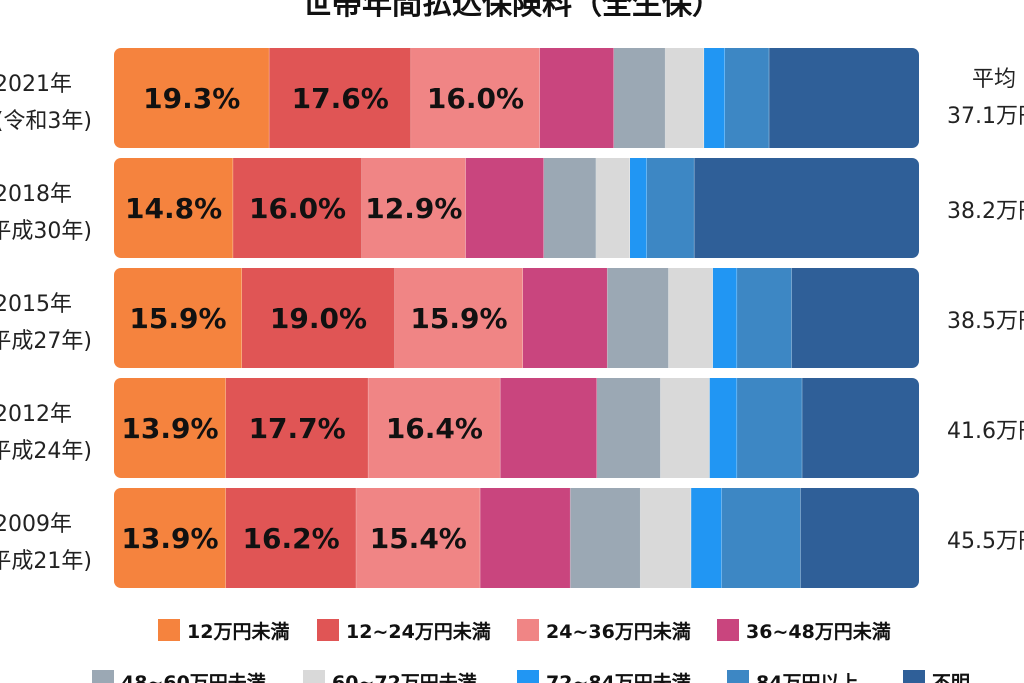  Describe the element at coordinates (36, 194) in the screenshot. I see `row-label-year: 2018年` at that location.